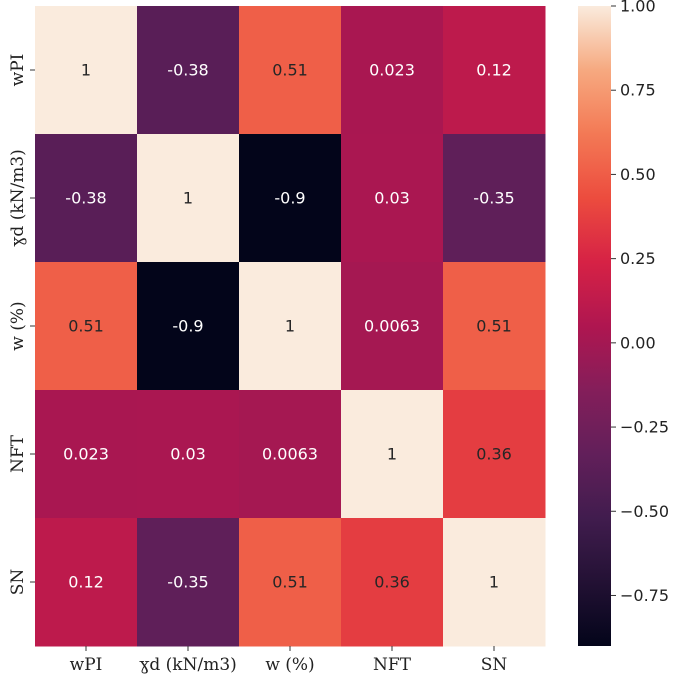  What do you see at coordinates (638, 90) in the screenshot?
I see `colorbar-tick-label: 0.75` at bounding box center [638, 90].